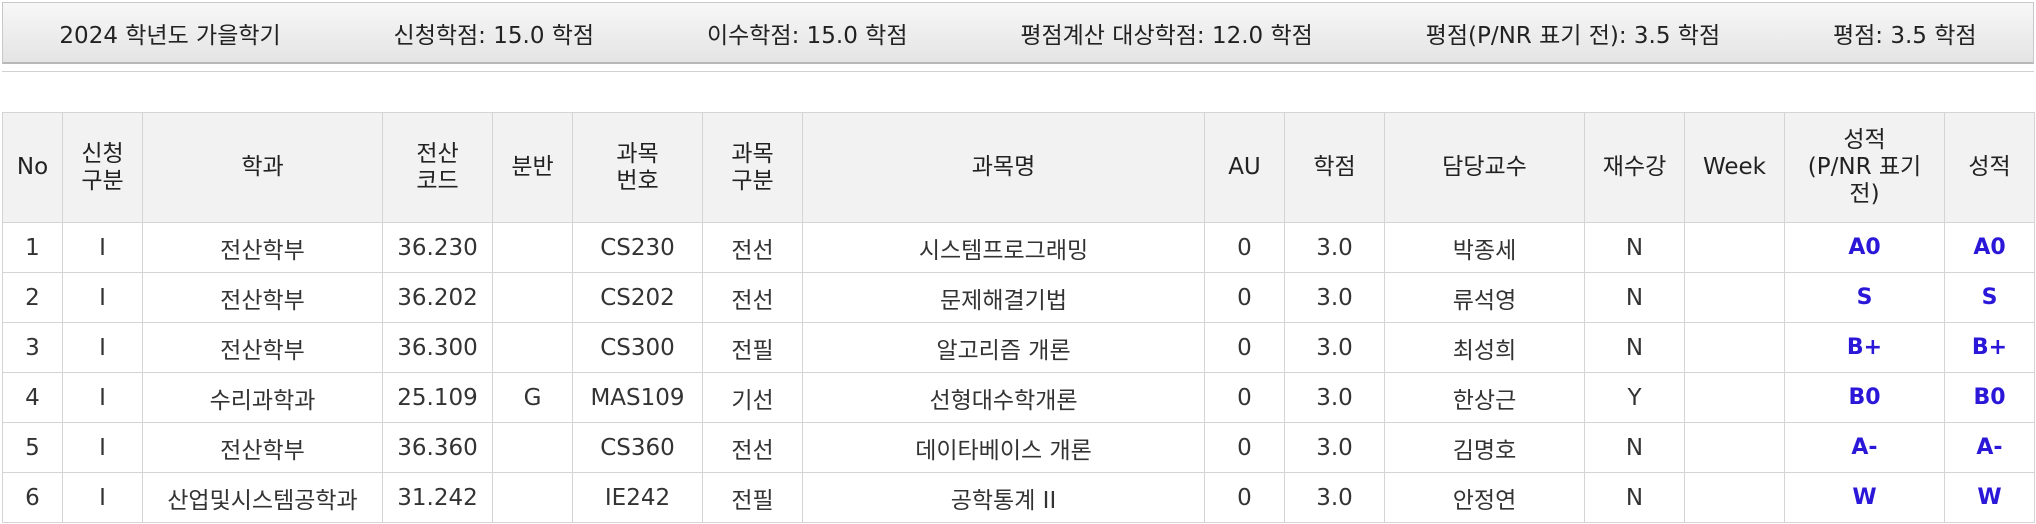 The image size is (2036, 524). What do you see at coordinates (32, 447) in the screenshot?
I see `cell-no: 5` at bounding box center [32, 447].